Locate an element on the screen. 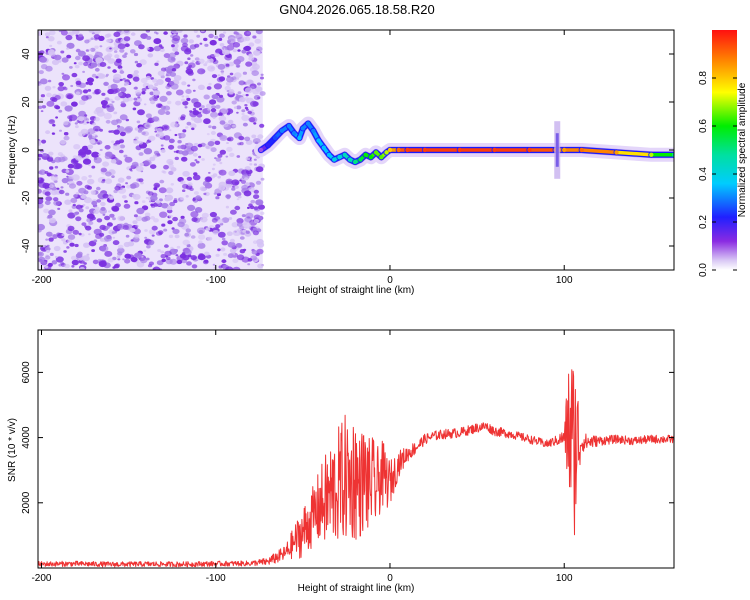  colorbar-tick-label: 0.4 is located at coordinates (703, 174).